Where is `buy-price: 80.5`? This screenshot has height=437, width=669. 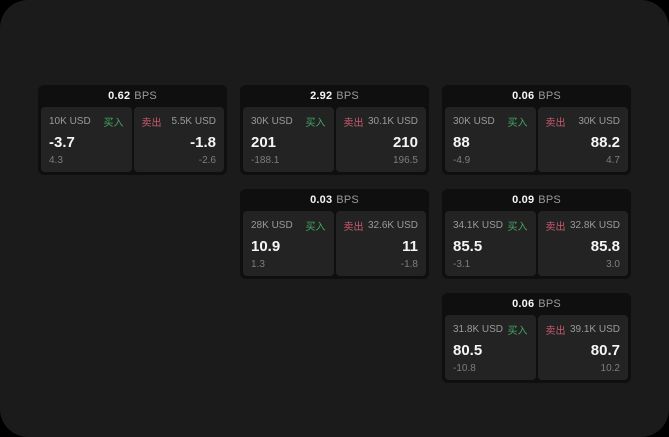 buy-price: 80.5 is located at coordinates (468, 350).